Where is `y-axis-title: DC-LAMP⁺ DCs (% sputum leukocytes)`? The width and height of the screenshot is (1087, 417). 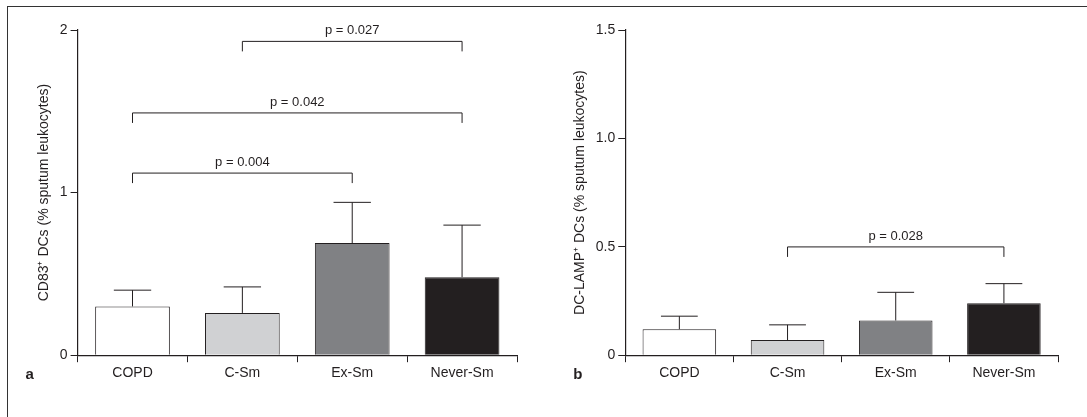
y-axis-title: DC-LAMP⁺ DCs (% sputum leukocytes) is located at coordinates (579, 192).